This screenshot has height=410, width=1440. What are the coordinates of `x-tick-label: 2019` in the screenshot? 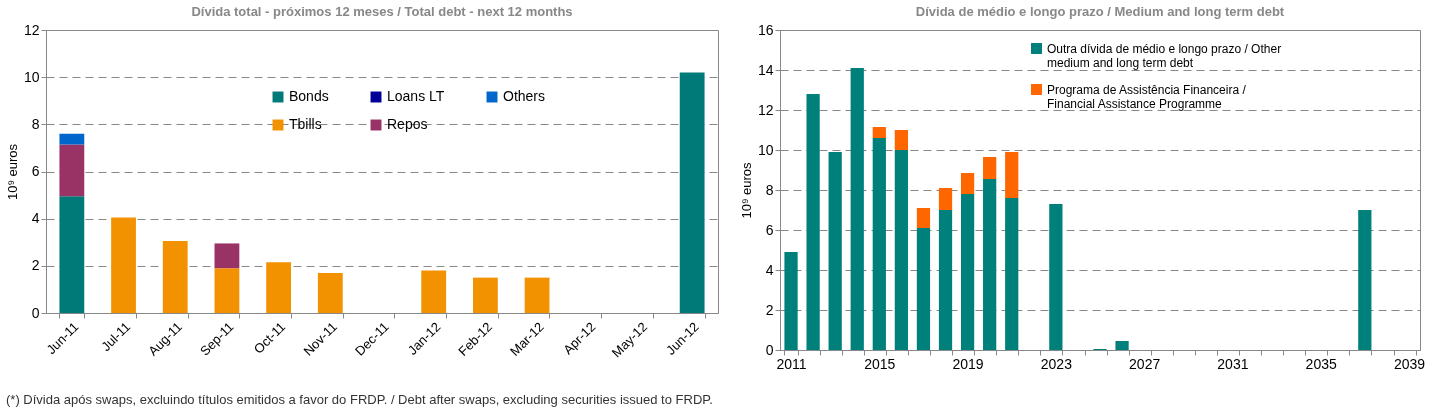 It's located at (968, 363).